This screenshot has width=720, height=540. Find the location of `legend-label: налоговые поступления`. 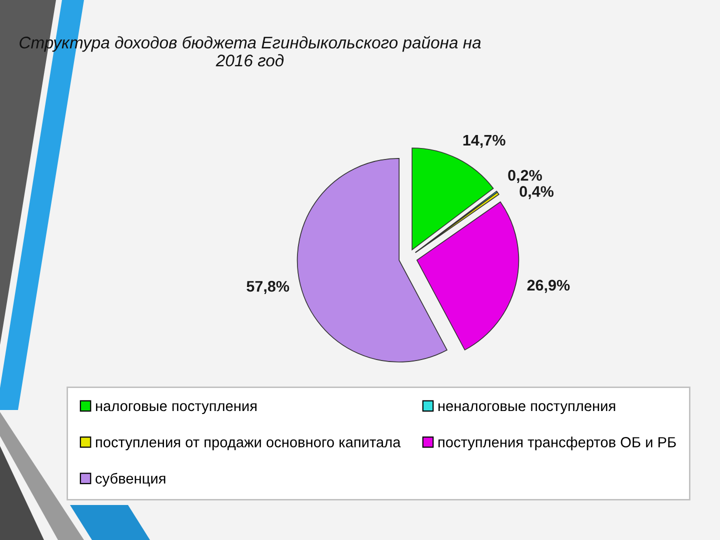

legend-label: налоговые поступления is located at coordinates (176, 408).